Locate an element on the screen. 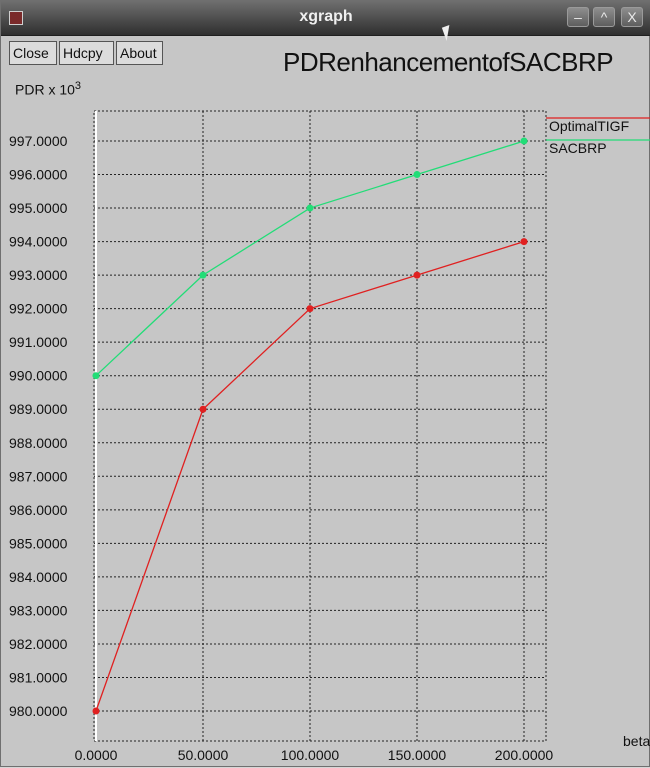 The image size is (650, 768). title-bar: xgraph – ^ X is located at coordinates (325, 18).